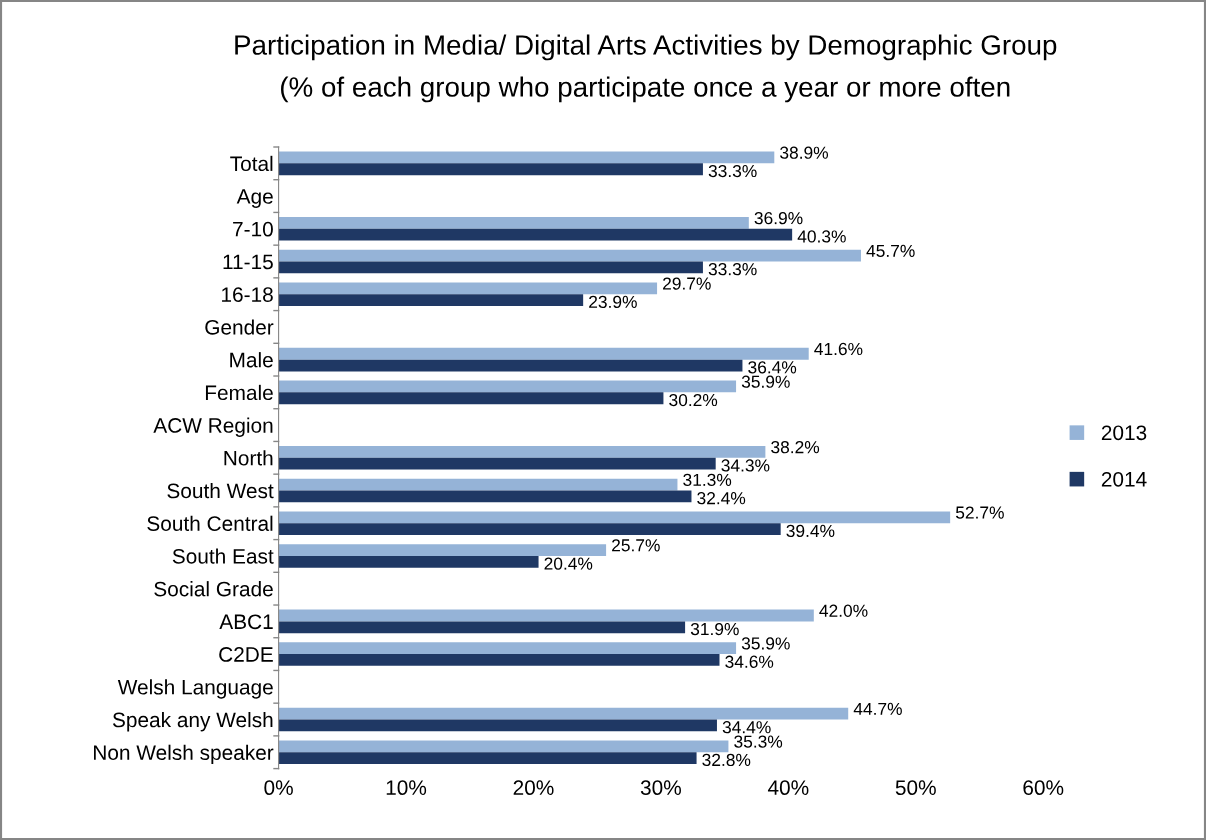 The height and width of the screenshot is (840, 1206). I want to click on x-tick-label: 0%, so click(278, 788).